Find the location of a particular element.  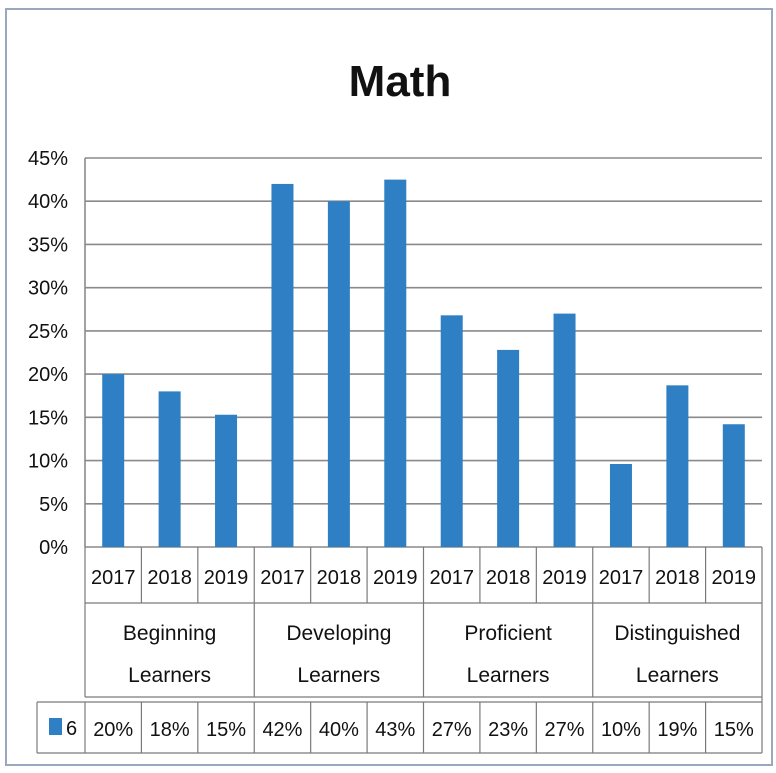

data-label: 19% is located at coordinates (677, 730).